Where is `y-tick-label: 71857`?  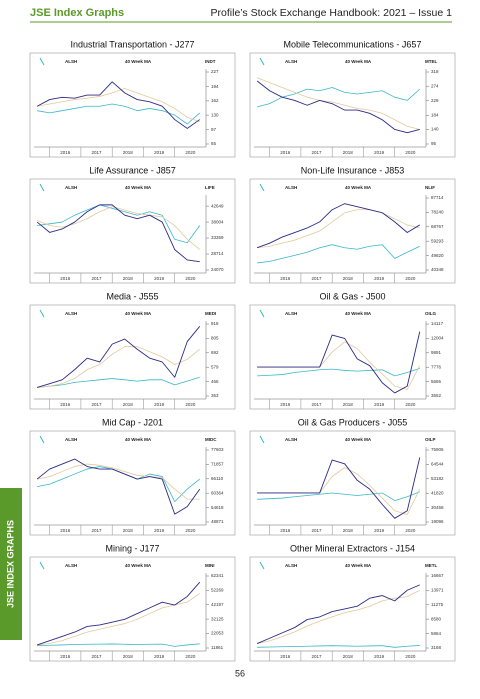
y-tick-label: 71857 is located at coordinates (217, 464).